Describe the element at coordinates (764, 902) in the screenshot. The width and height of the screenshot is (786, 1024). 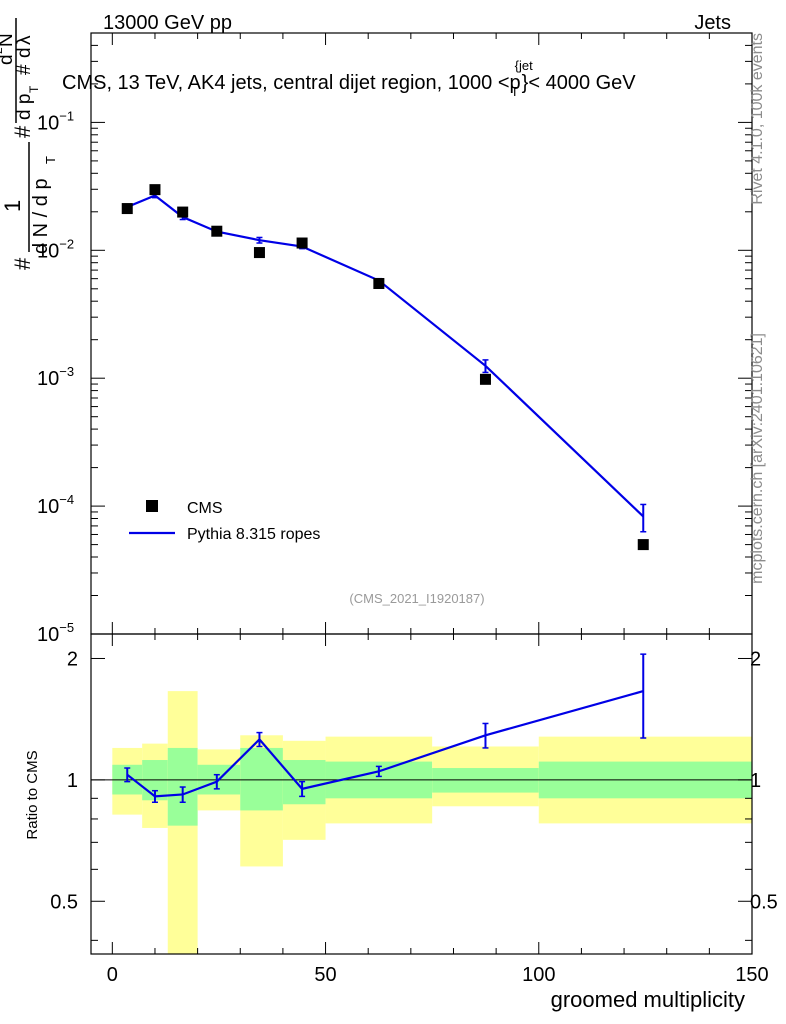
I see `ratio-tick-label-right: 0.5` at that location.